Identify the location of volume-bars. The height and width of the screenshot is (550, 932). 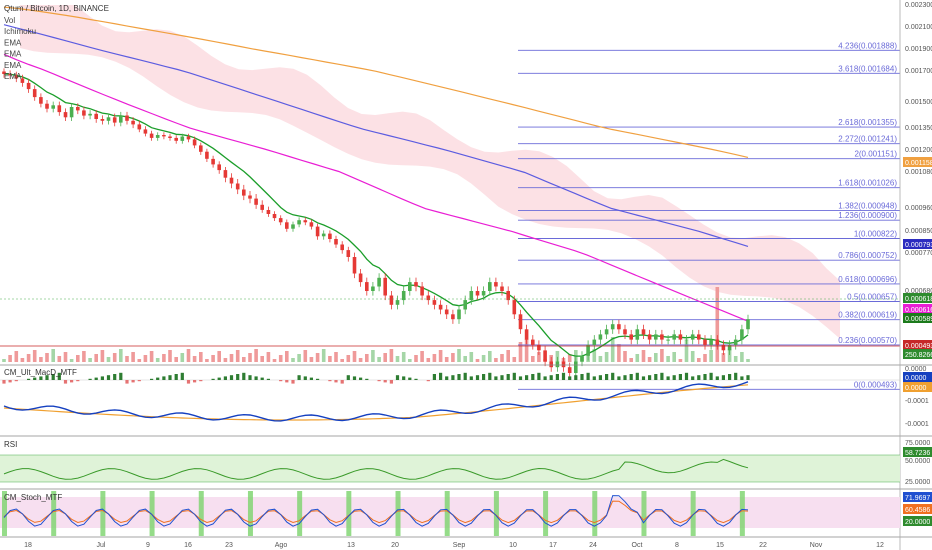
(376, 324).